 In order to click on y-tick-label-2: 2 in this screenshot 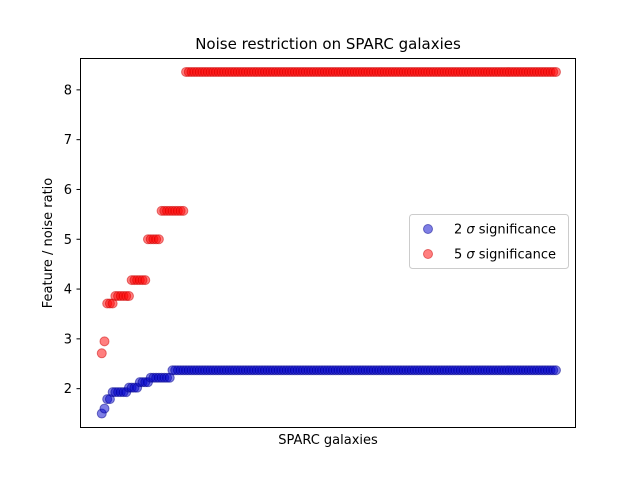, I will do `click(68, 389)`.